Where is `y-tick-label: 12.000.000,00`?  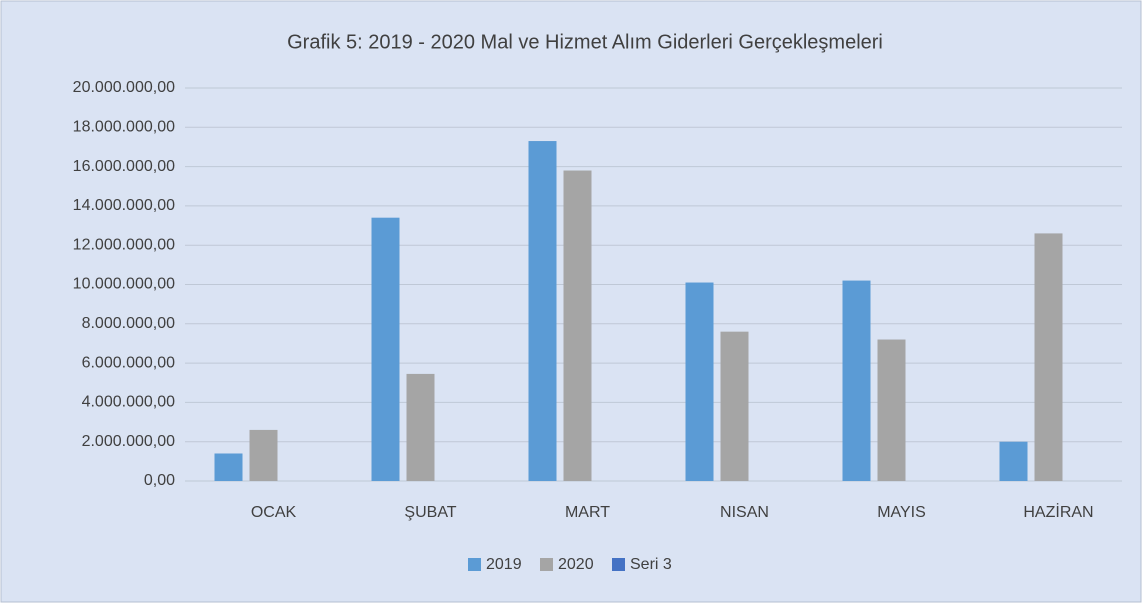
y-tick-label: 12.000.000,00 is located at coordinates (124, 244).